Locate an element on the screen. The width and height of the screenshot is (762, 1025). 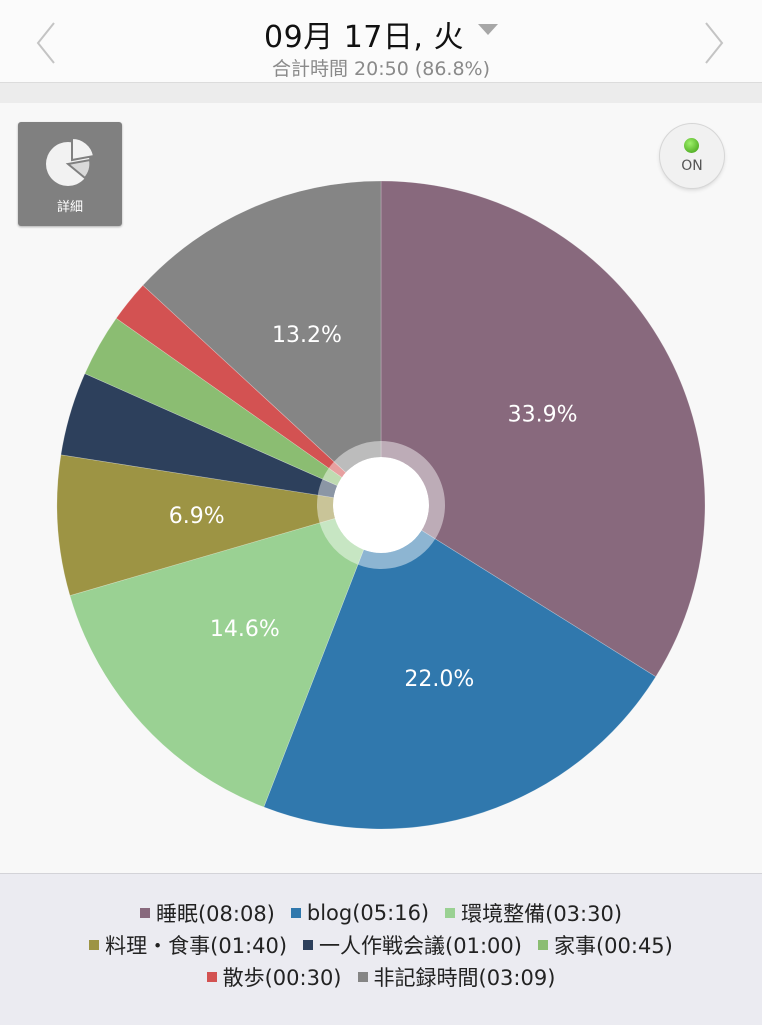
detail-label: 詳細 is located at coordinates (69, 207).